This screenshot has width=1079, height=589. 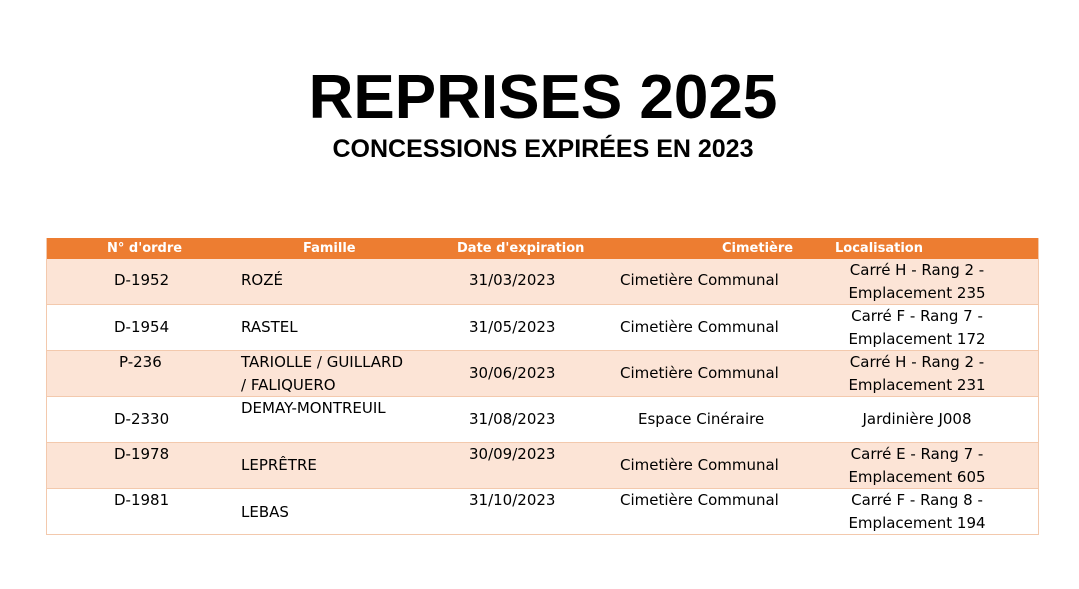 I want to click on cell-date: 30/06/2023, so click(x=512, y=373).